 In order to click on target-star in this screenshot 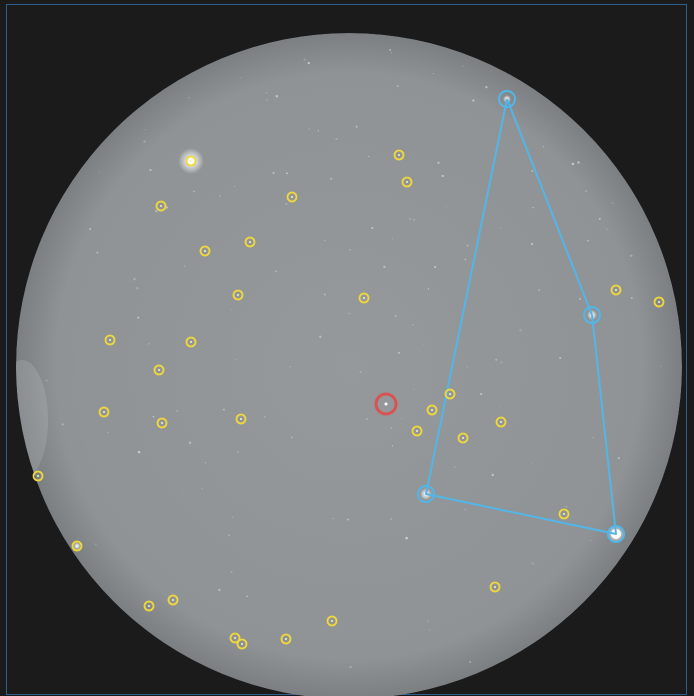, I will do `click(386, 404)`.